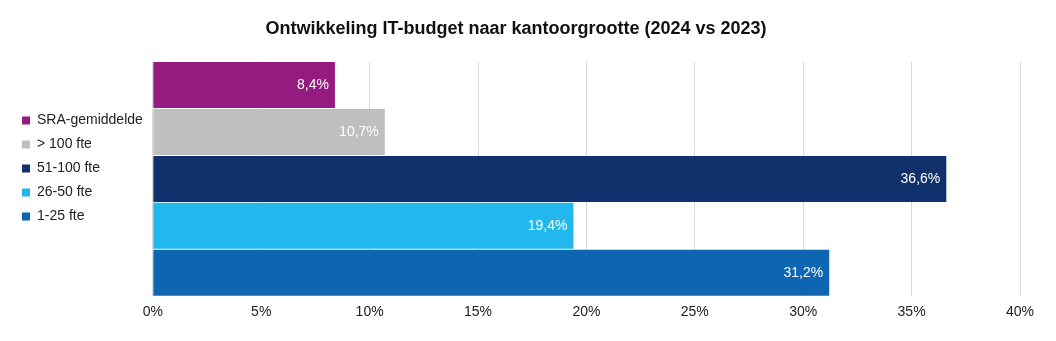 This screenshot has width=1056, height=341. I want to click on legend-label: 1-25 fte, so click(61, 215).